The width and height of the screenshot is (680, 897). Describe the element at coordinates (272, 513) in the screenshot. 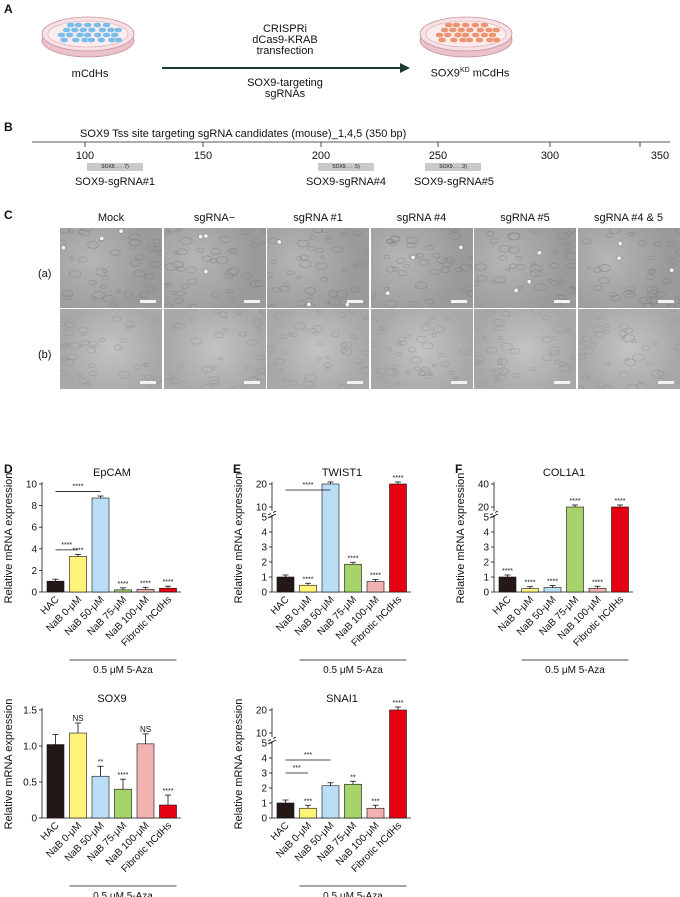

I see `axis-break-gap` at that location.